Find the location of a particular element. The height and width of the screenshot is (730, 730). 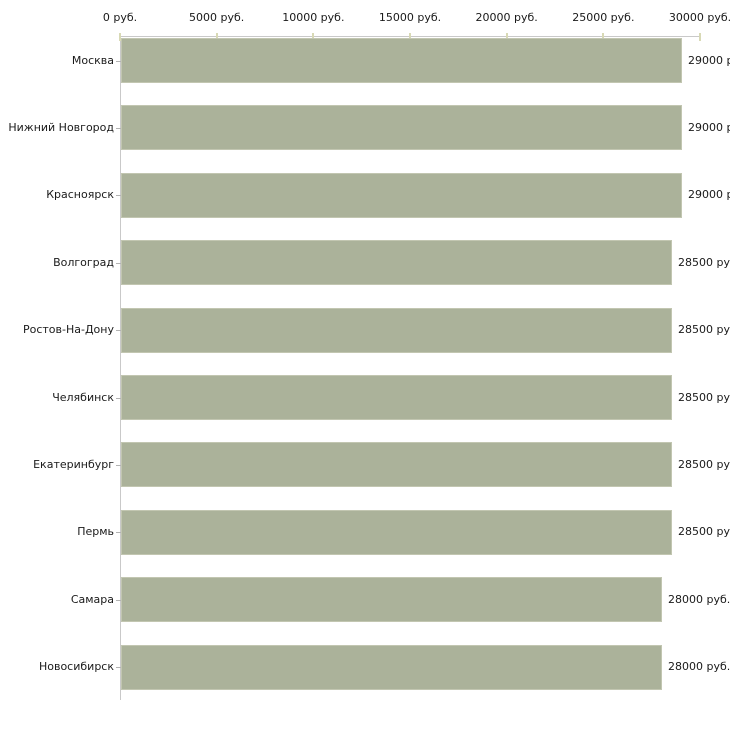

x-axis-tick-label: 30000 руб. is located at coordinates (699, 17).